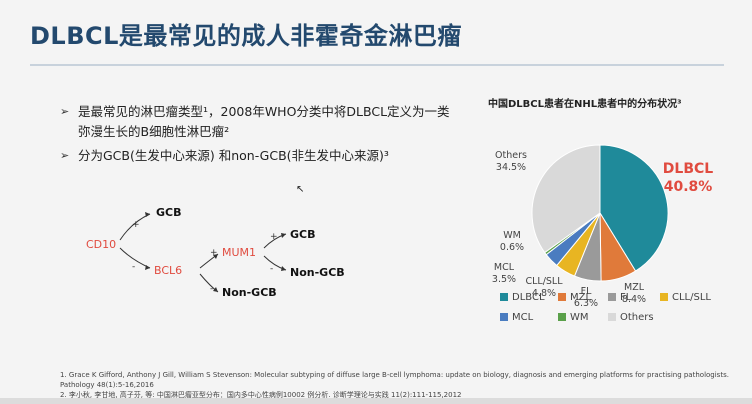  Describe the element at coordinates (523, 317) in the screenshot. I see `legend-label: MCL` at that location.